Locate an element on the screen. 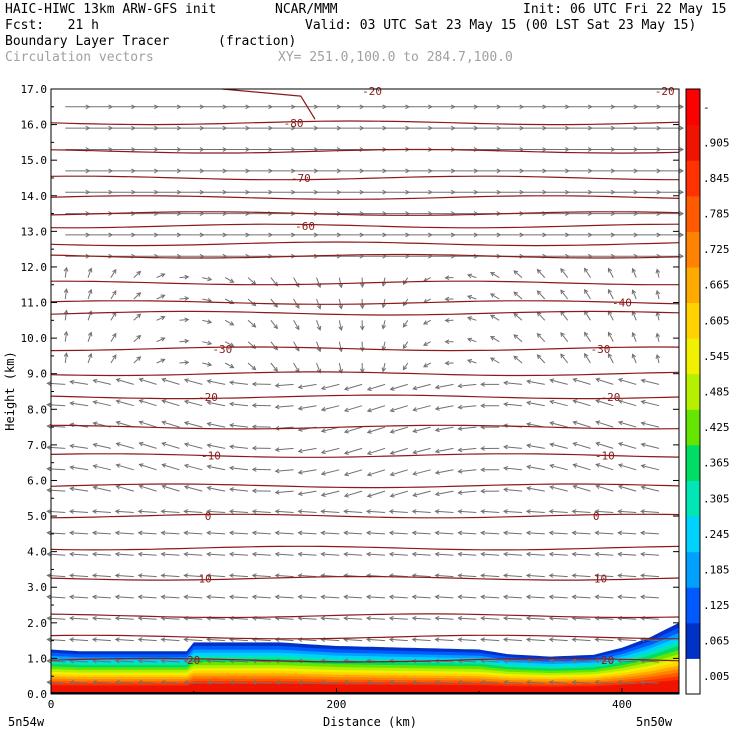 The height and width of the screenshot is (740, 740). colorbar-label: .905 is located at coordinates (716, 142).